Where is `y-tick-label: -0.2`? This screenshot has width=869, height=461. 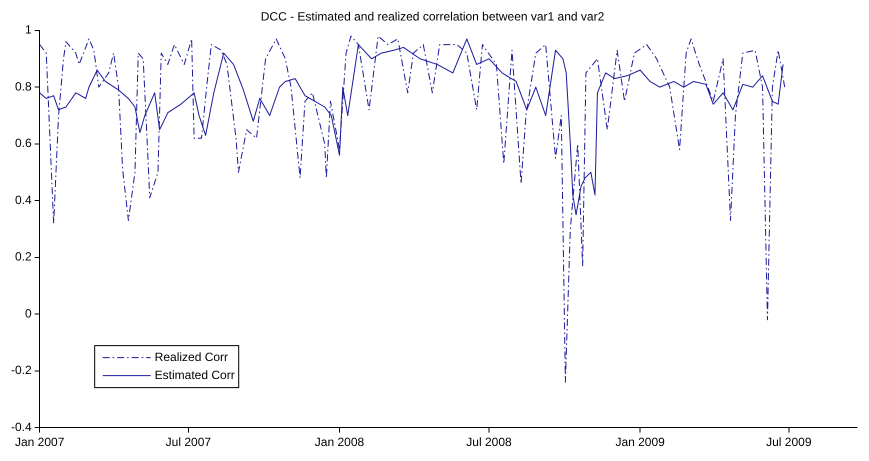 y-tick-label: -0.2 is located at coordinates (21, 370).